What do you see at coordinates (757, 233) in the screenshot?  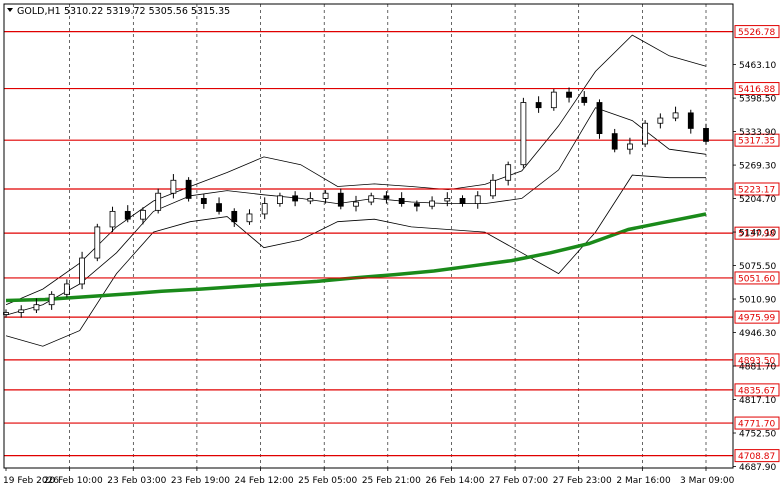 I see `level-price-label: 5137.98` at bounding box center [757, 233].